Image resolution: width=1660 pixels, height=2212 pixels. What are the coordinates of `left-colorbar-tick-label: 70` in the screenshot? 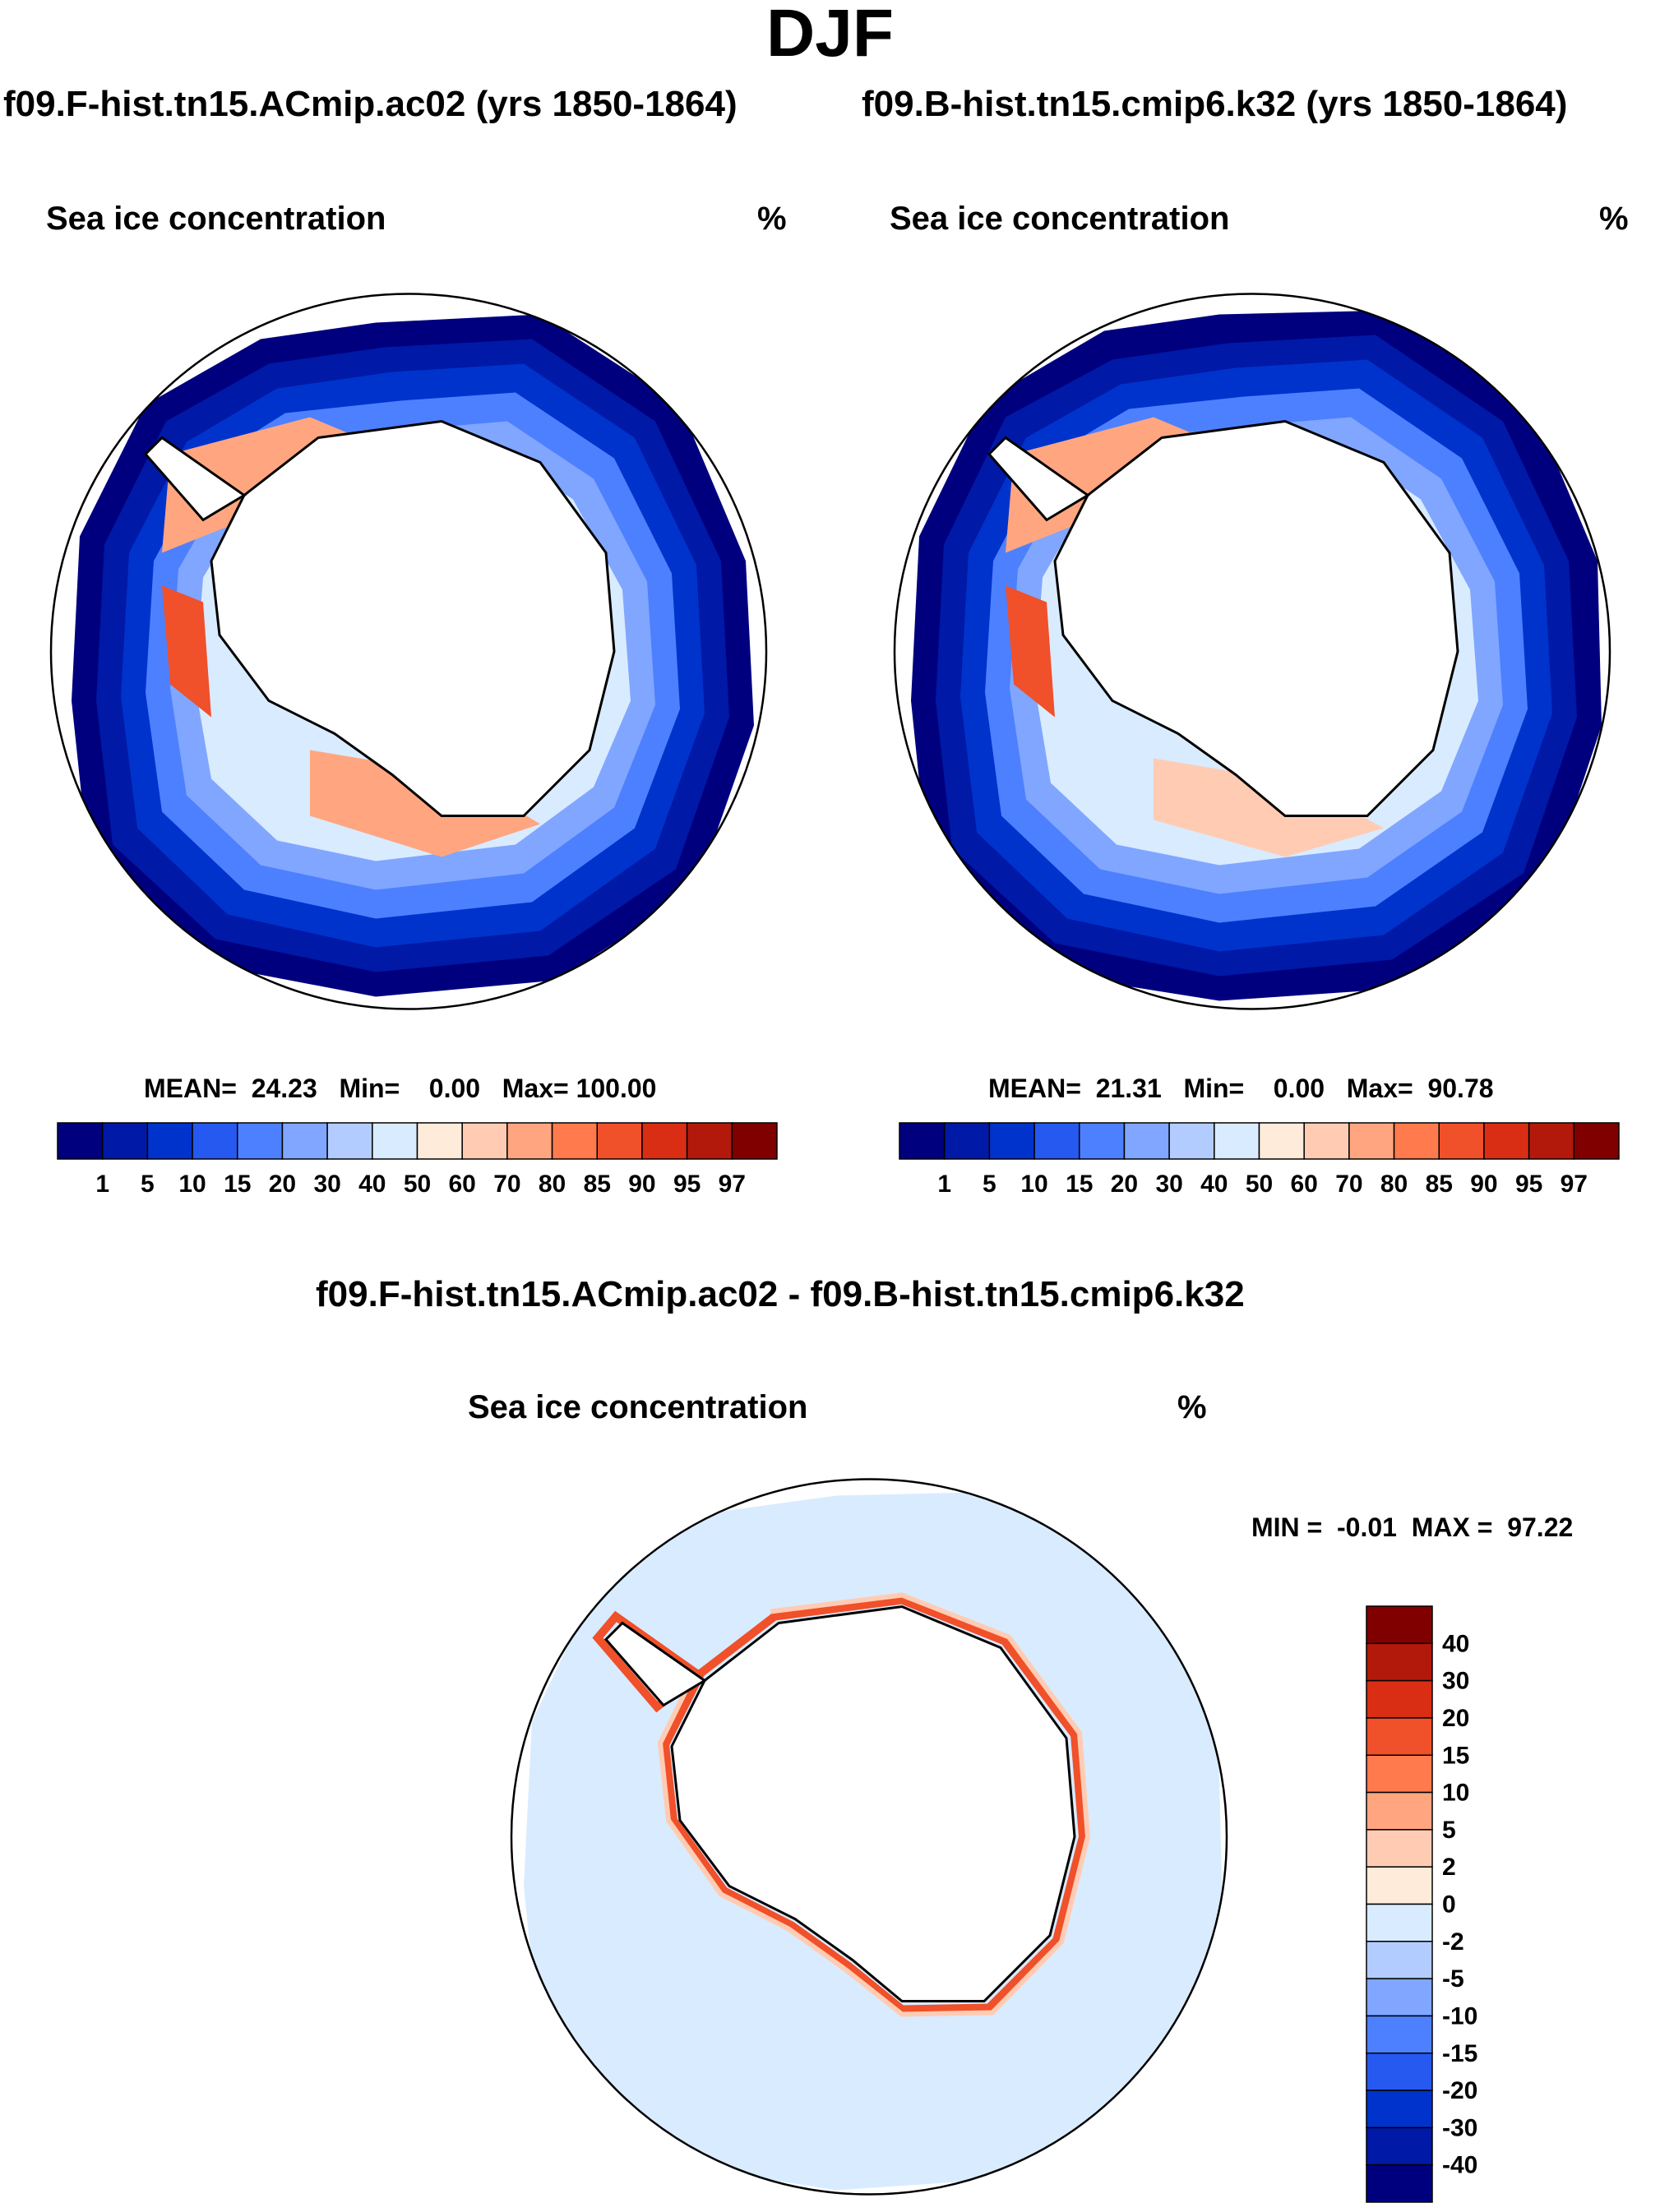 It's located at (506, 1184).